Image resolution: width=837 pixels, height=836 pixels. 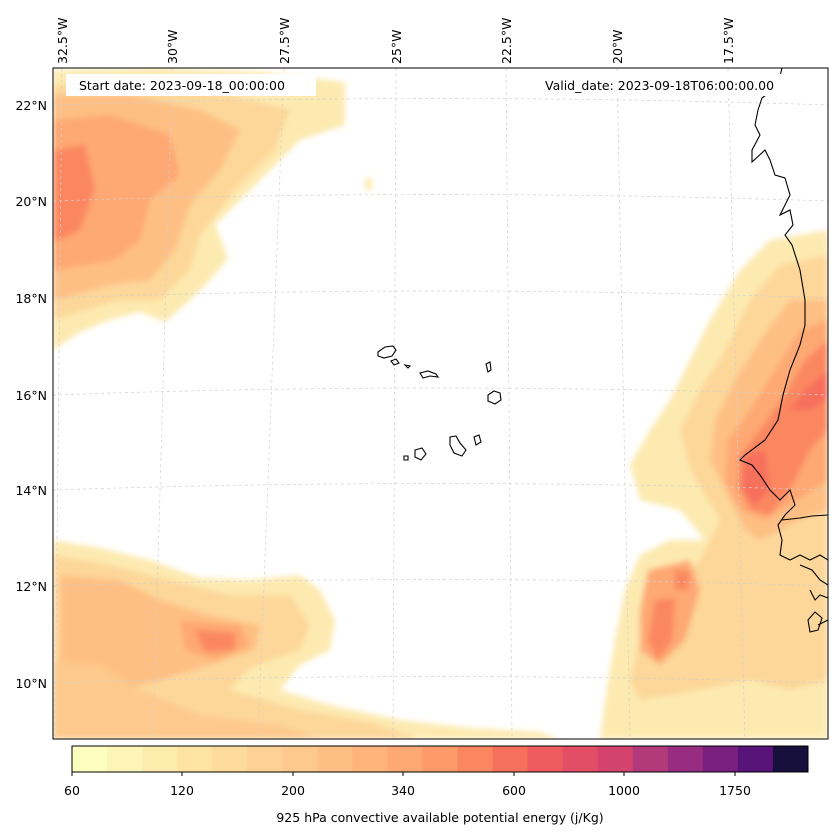 I want to click on lon-label: 32.5°W, so click(x=62, y=41).